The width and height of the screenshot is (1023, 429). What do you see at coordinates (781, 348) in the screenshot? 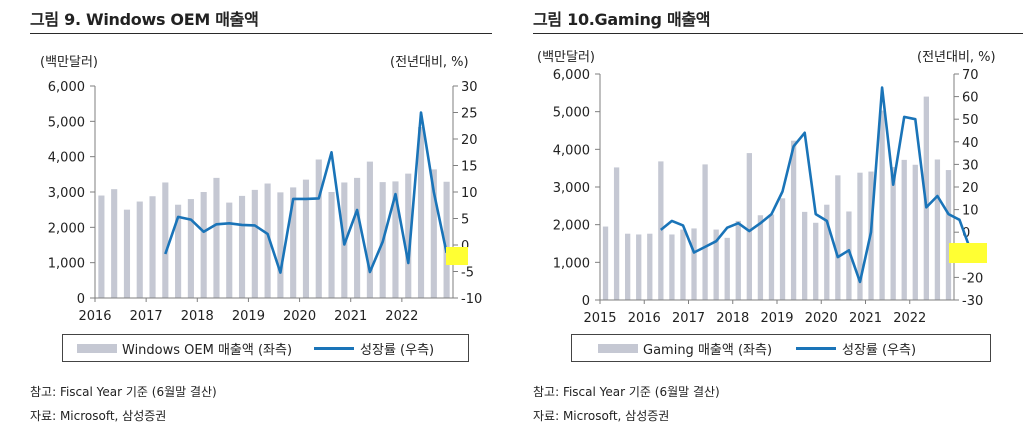
I see `chart-legend: Gaming 매출액 (좌측) 성장률 (우측)` at bounding box center [781, 348].